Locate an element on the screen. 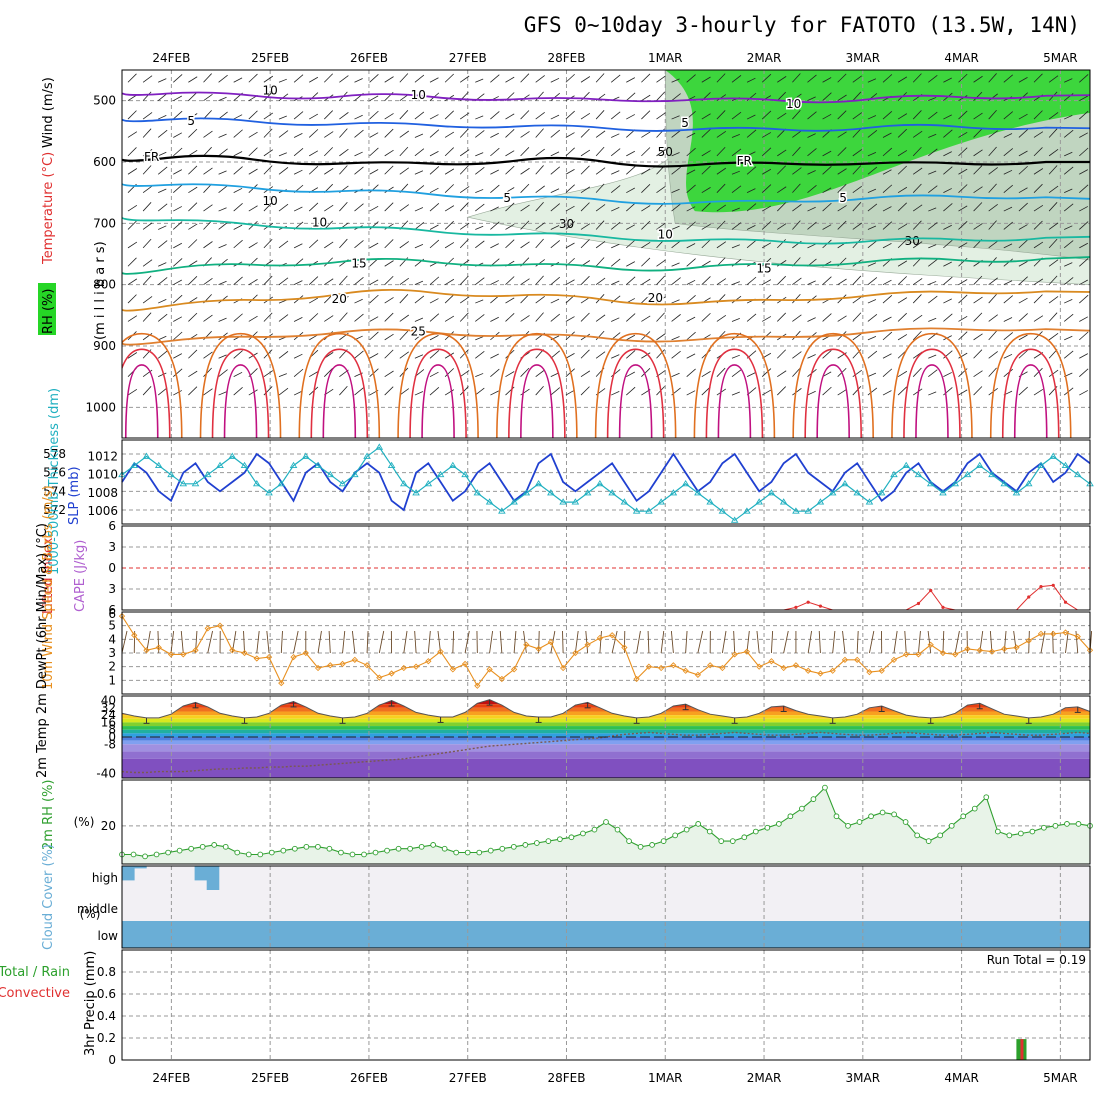  slp-tick: 1008 is located at coordinates (102, 493).